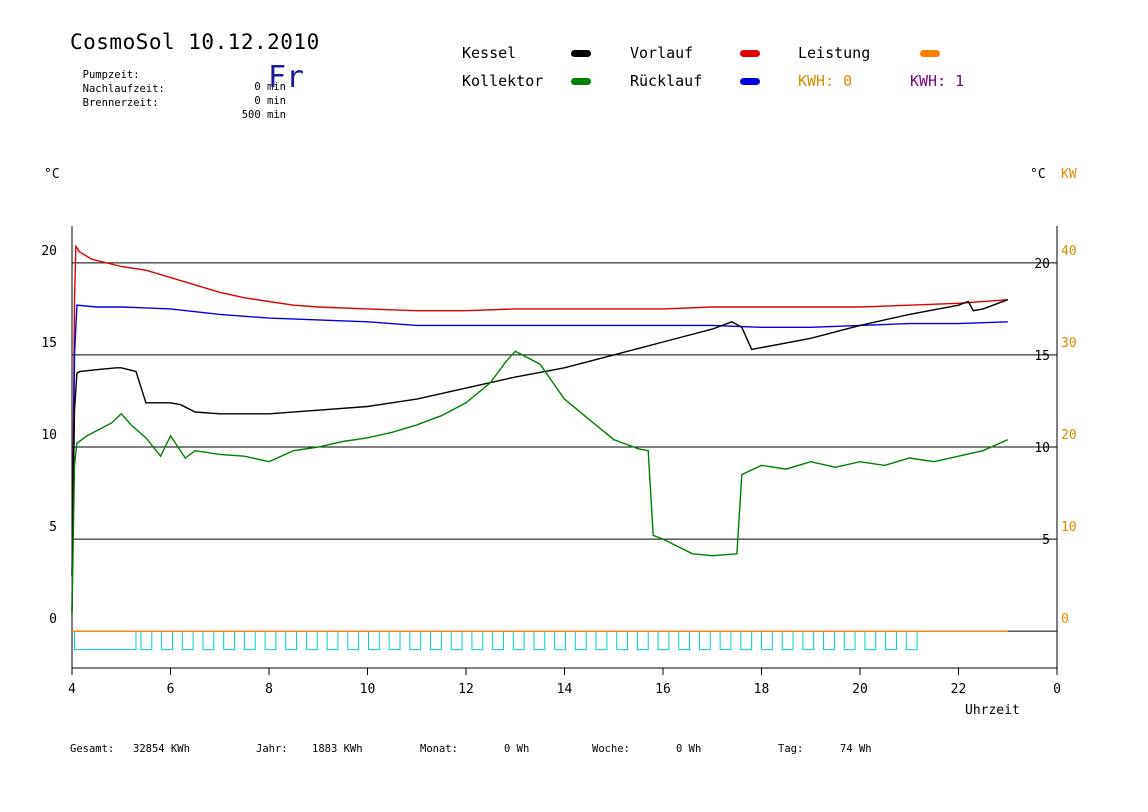  Describe the element at coordinates (825, 81) in the screenshot. I see `kwh0-label: KWH: 0` at that location.